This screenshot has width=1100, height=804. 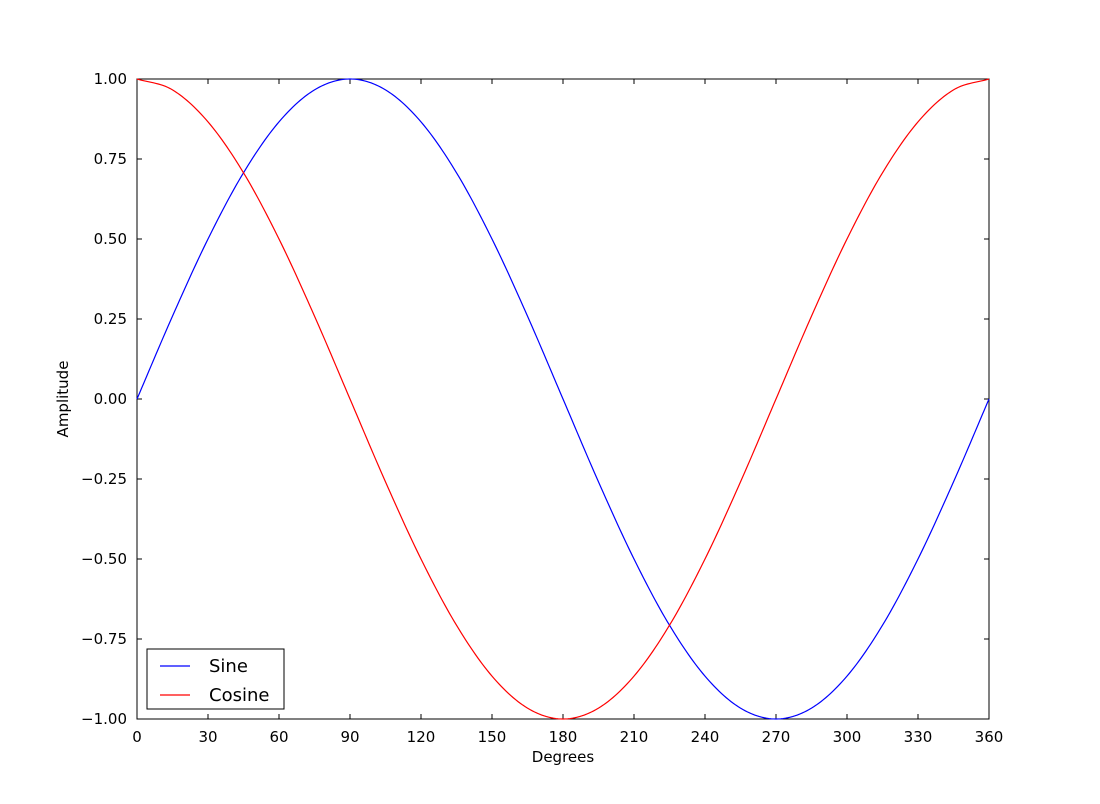 What do you see at coordinates (110, 319) in the screenshot?
I see `y-tick-label: 0.25` at bounding box center [110, 319].